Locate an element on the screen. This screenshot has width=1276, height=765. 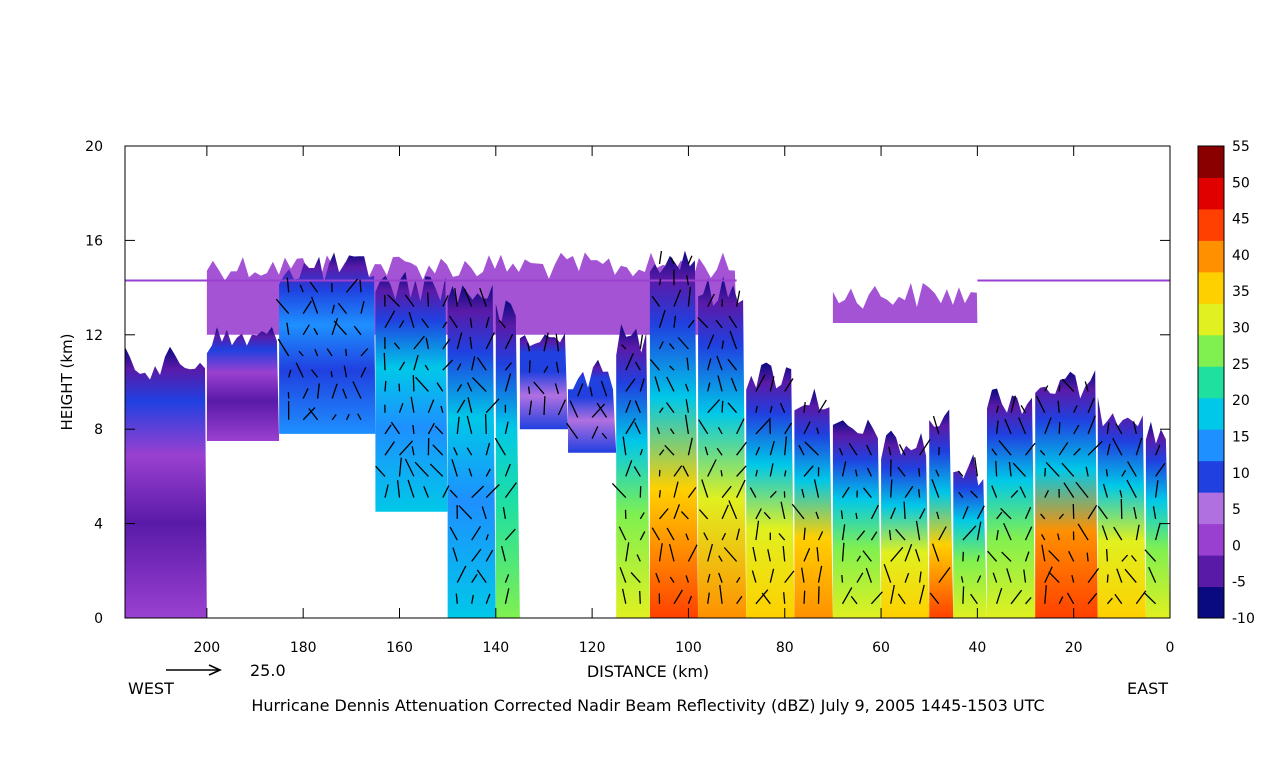
y-tick-label: 12 is located at coordinates (94, 336).